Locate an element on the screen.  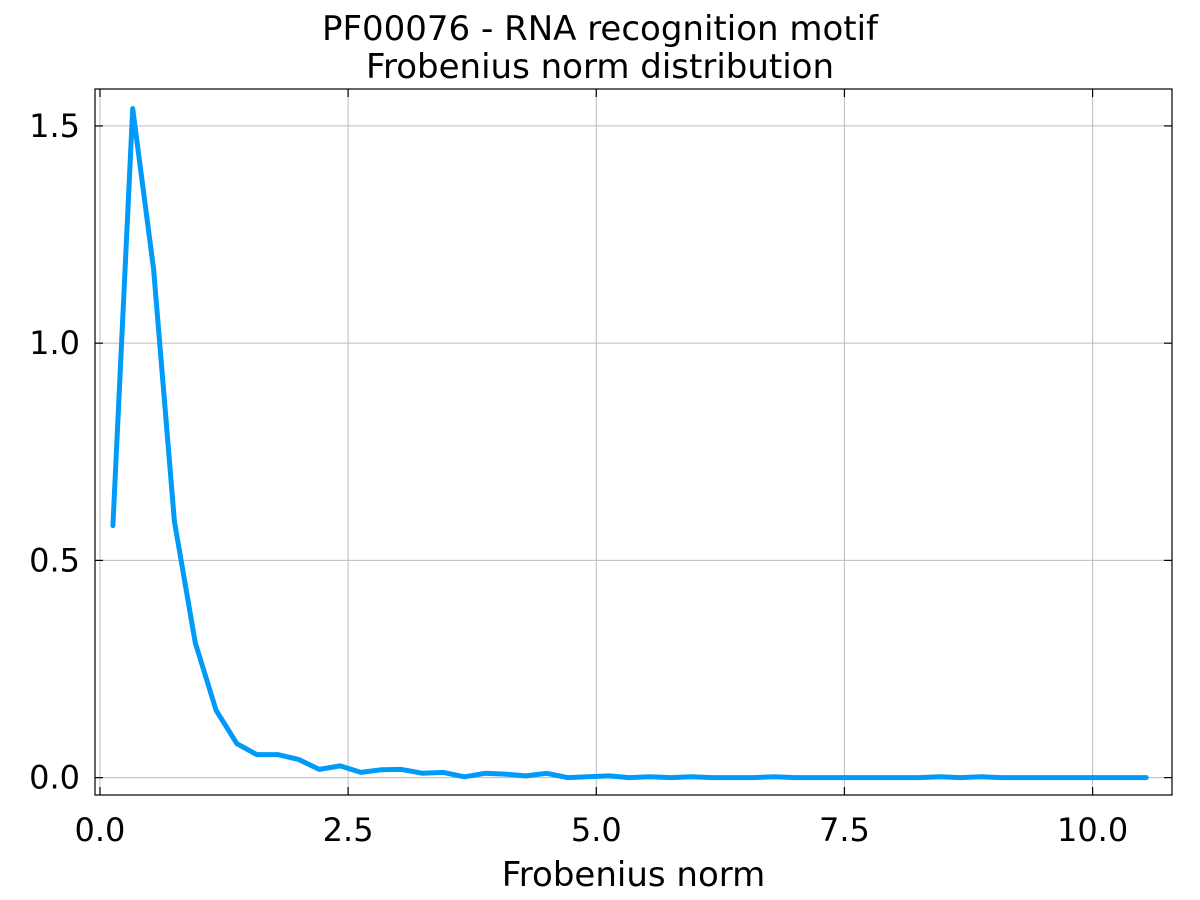
chart-subtitle: Frobenius norm distribution is located at coordinates (600, 67).